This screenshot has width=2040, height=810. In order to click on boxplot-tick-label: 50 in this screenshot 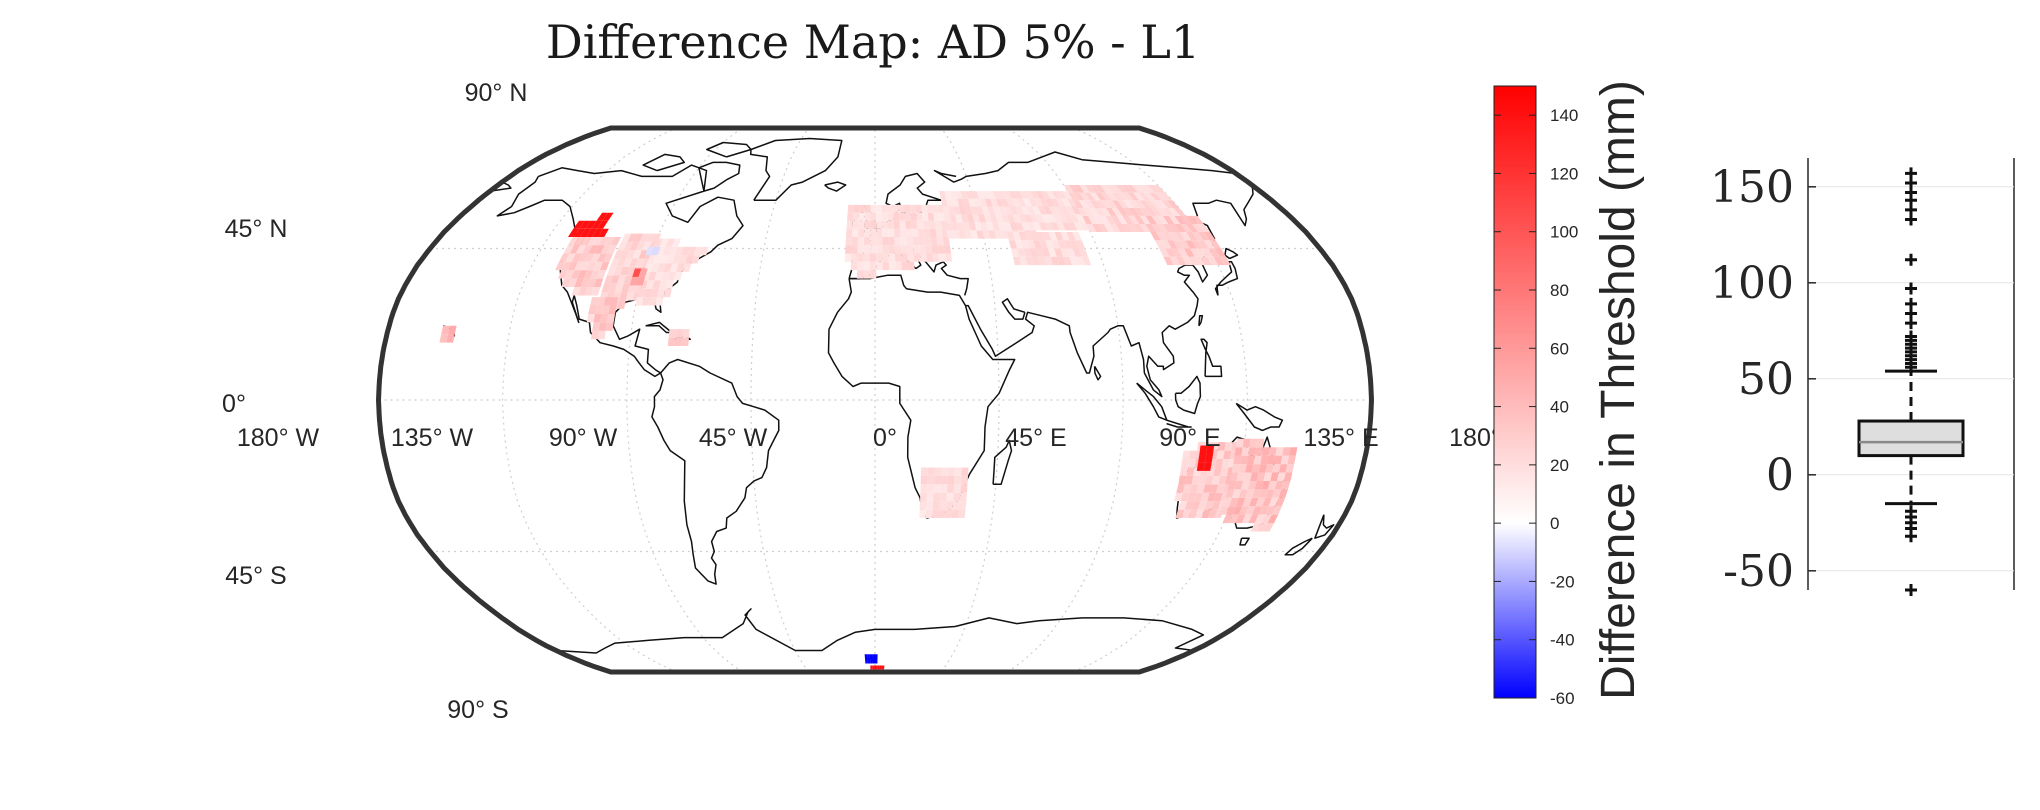, I will do `click(1766, 379)`.